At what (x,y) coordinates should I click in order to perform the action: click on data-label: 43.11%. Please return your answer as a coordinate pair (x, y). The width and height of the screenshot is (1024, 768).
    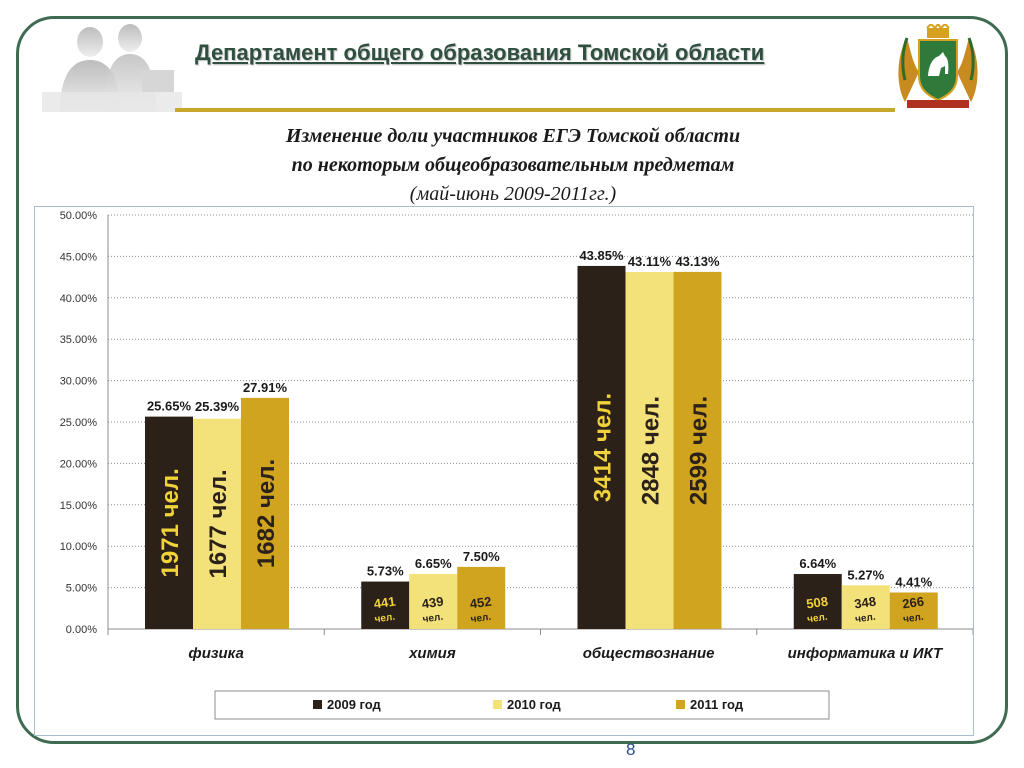
    Looking at the image, I should click on (650, 261).